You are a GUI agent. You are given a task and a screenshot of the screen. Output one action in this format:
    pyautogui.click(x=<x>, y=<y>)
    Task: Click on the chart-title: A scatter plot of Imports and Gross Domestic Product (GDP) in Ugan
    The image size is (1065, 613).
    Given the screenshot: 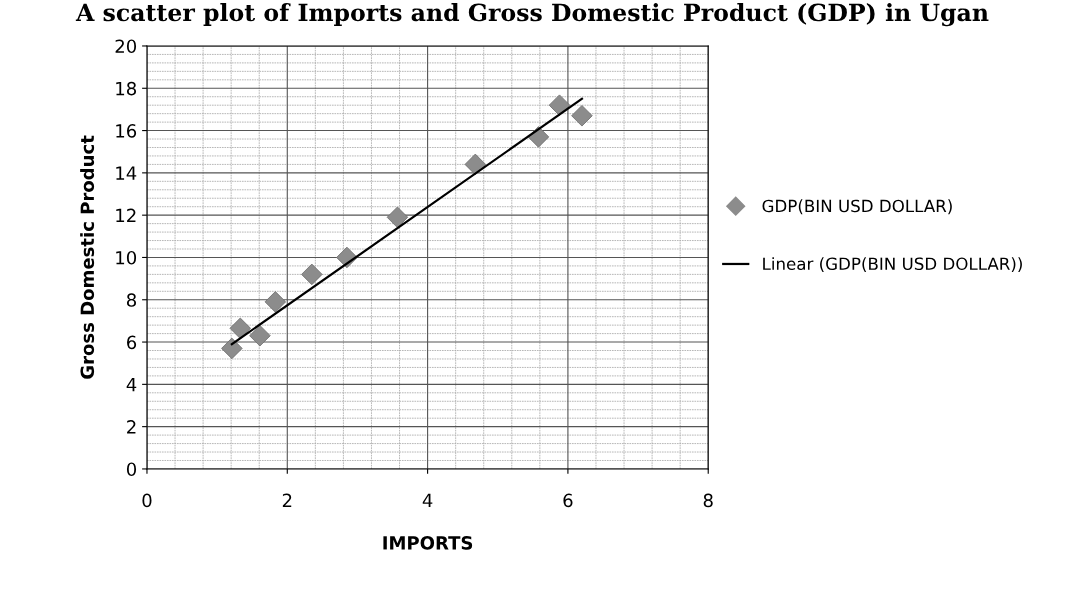 What is the action you would take?
    pyautogui.click(x=532, y=15)
    